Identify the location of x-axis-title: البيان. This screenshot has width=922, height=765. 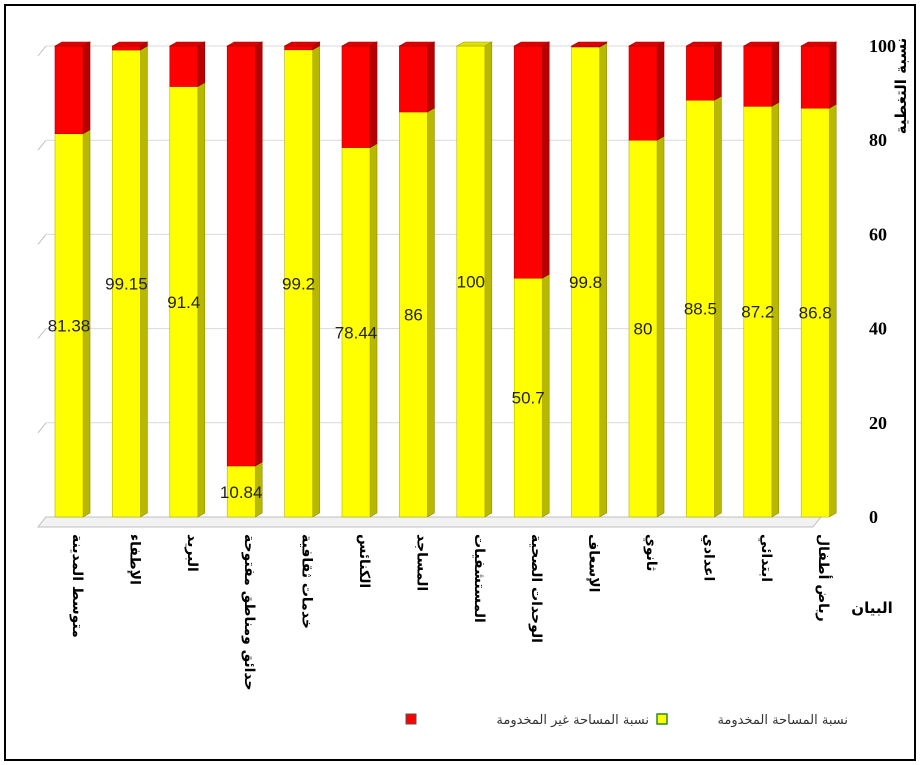
(871, 608).